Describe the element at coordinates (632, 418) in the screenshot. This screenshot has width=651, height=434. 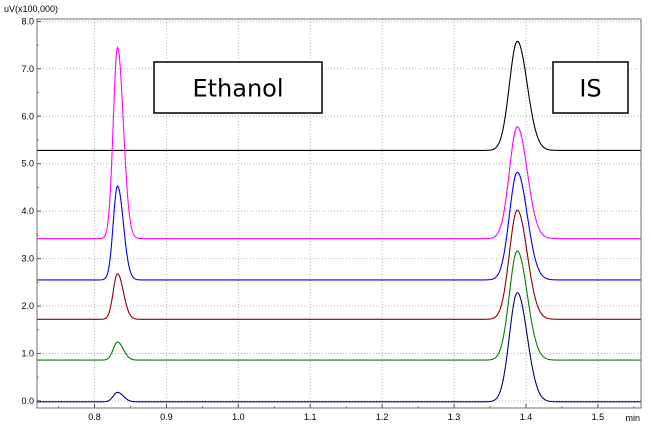
I see `x-axis-unit-label: min` at that location.